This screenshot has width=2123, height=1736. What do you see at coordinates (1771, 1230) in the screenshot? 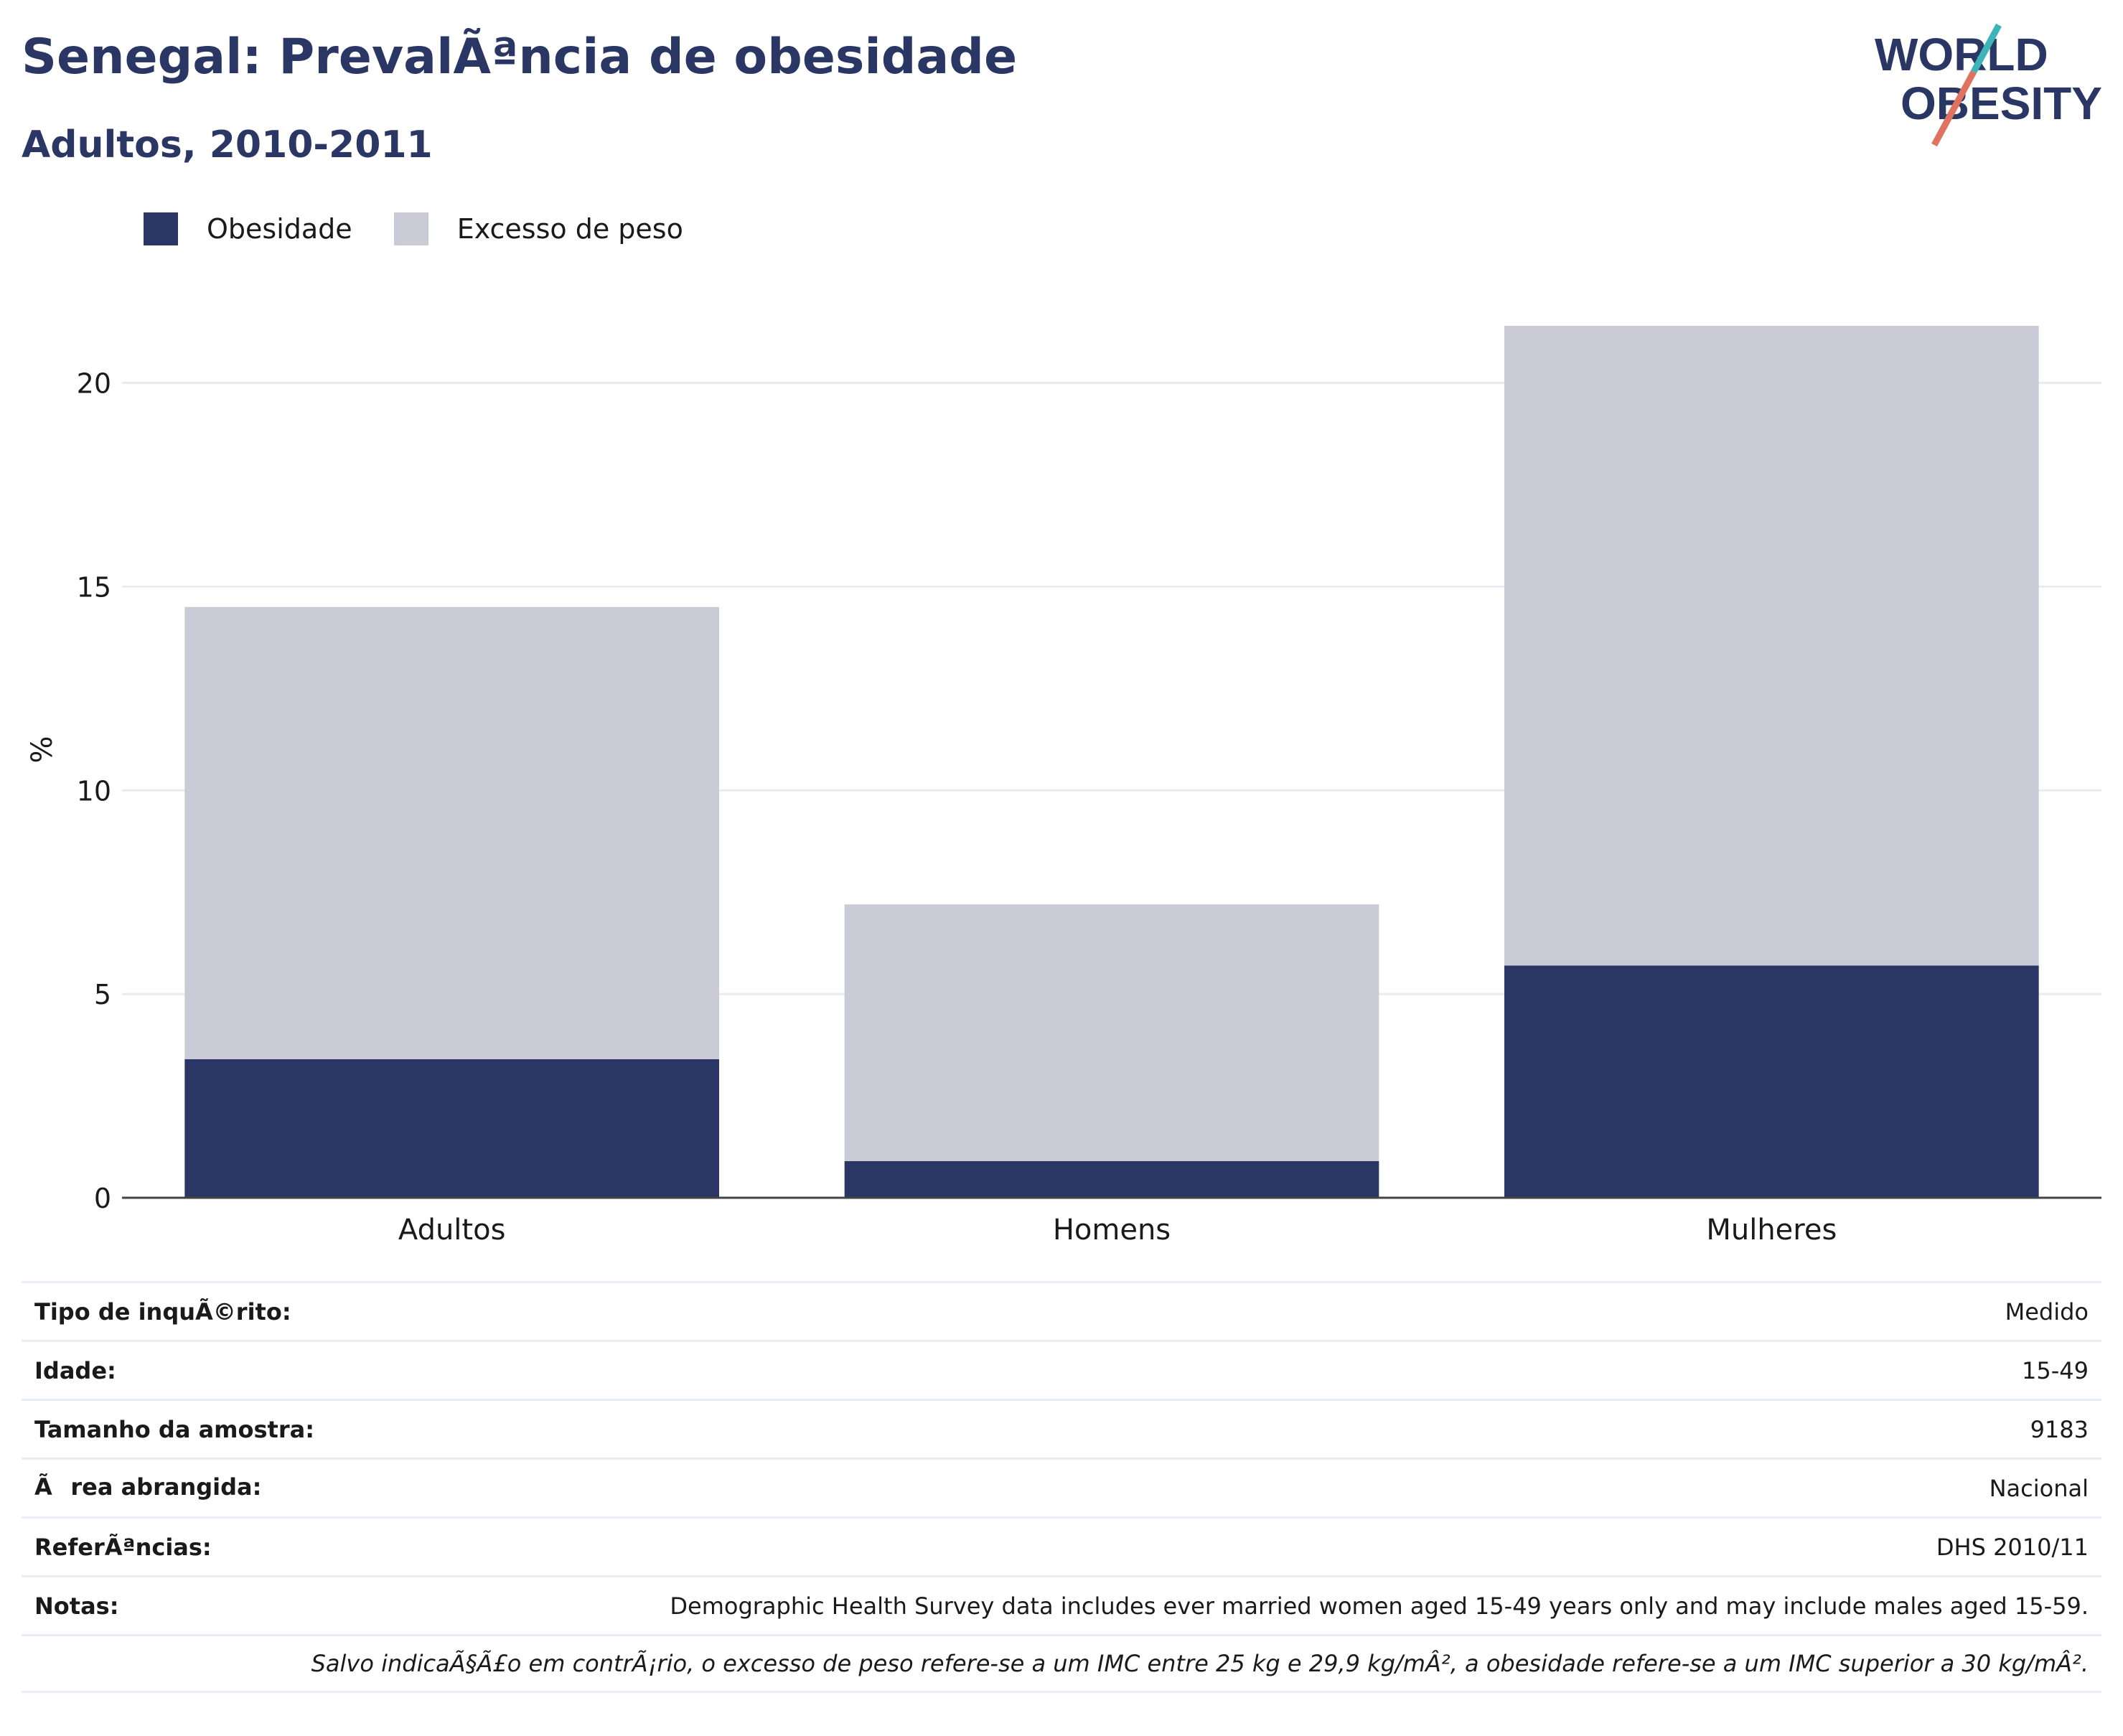
I see `x-category-label: Mulheres` at bounding box center [1771, 1230].